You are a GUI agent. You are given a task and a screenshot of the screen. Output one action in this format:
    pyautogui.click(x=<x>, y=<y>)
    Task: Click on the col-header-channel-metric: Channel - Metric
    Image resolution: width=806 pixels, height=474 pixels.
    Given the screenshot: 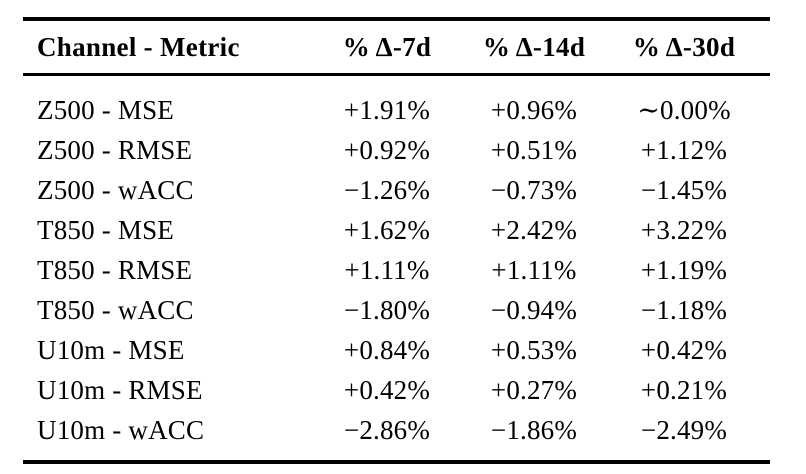 What is the action you would take?
    pyautogui.click(x=163, y=47)
    